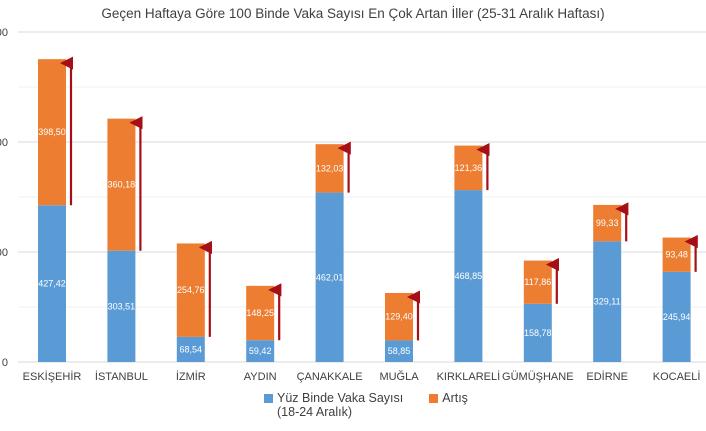 The height and width of the screenshot is (431, 706). I want to click on data-label-cases: 427,42, so click(52, 284).